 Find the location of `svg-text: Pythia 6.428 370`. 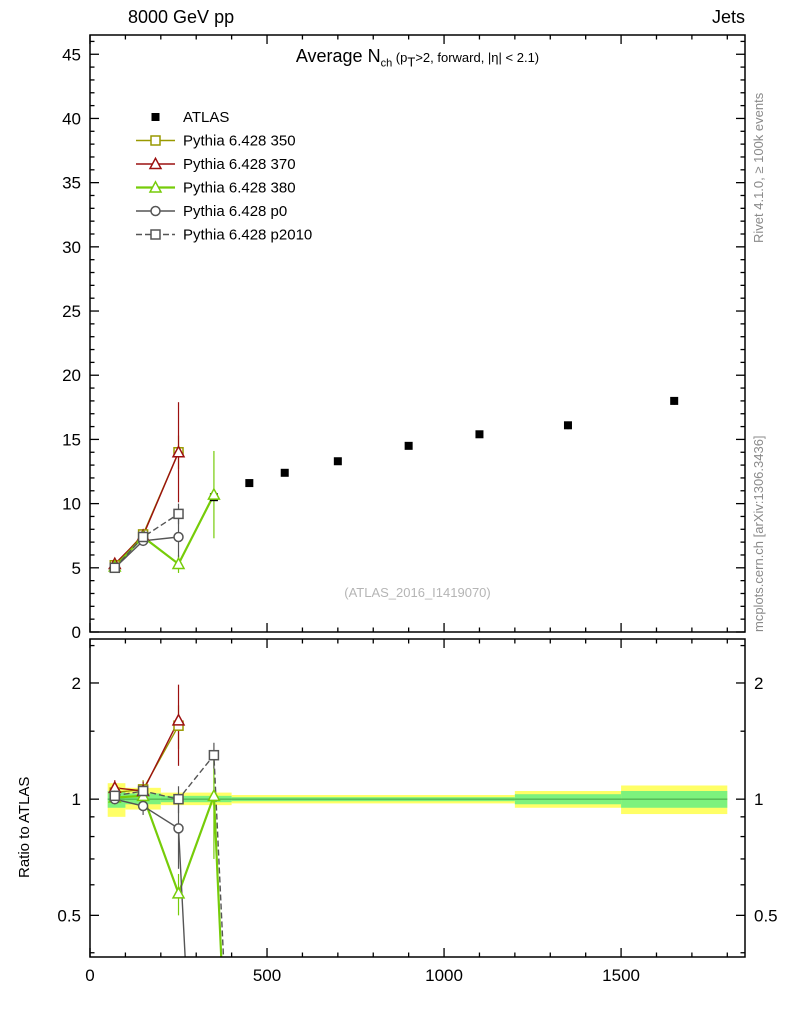

svg-text: Pythia 6.428 370 is located at coordinates (239, 164).